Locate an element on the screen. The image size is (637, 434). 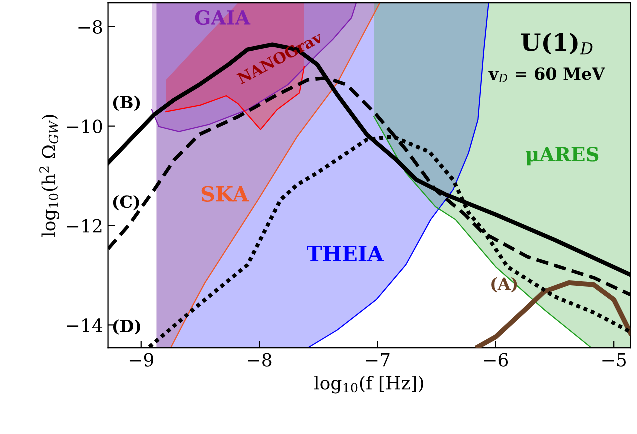
x-axis-title: log$_{10}$(f [Hz]) is located at coordinates (369, 385).